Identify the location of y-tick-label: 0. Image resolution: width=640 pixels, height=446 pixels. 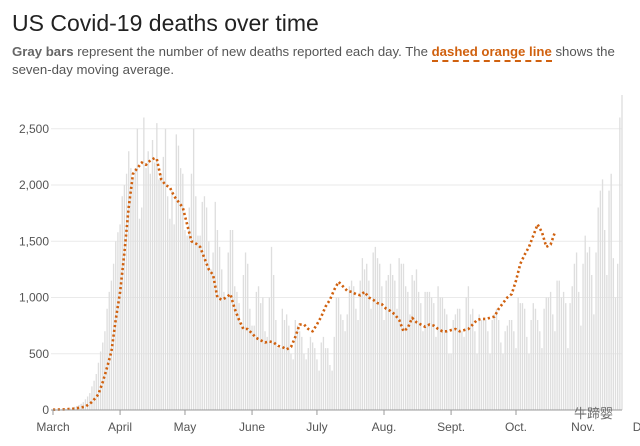
(45, 410).